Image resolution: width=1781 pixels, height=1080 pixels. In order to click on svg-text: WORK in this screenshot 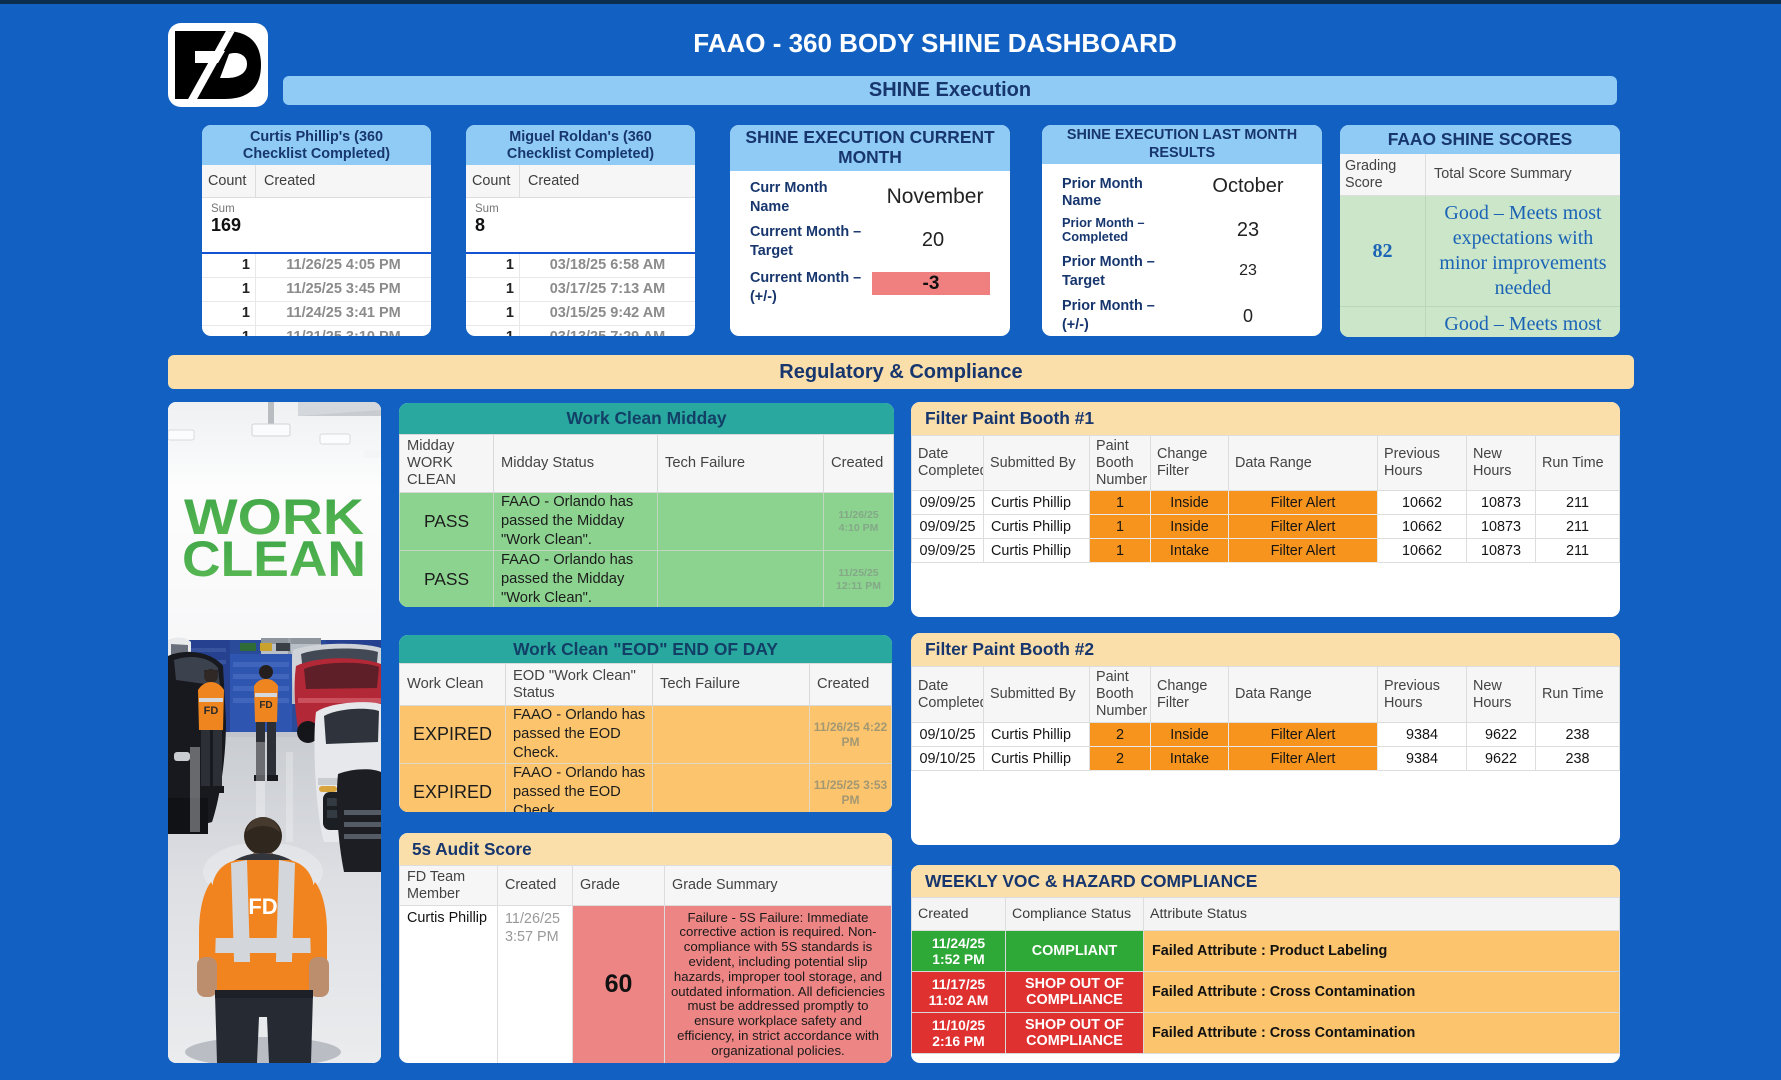, I will do `click(274, 517)`.